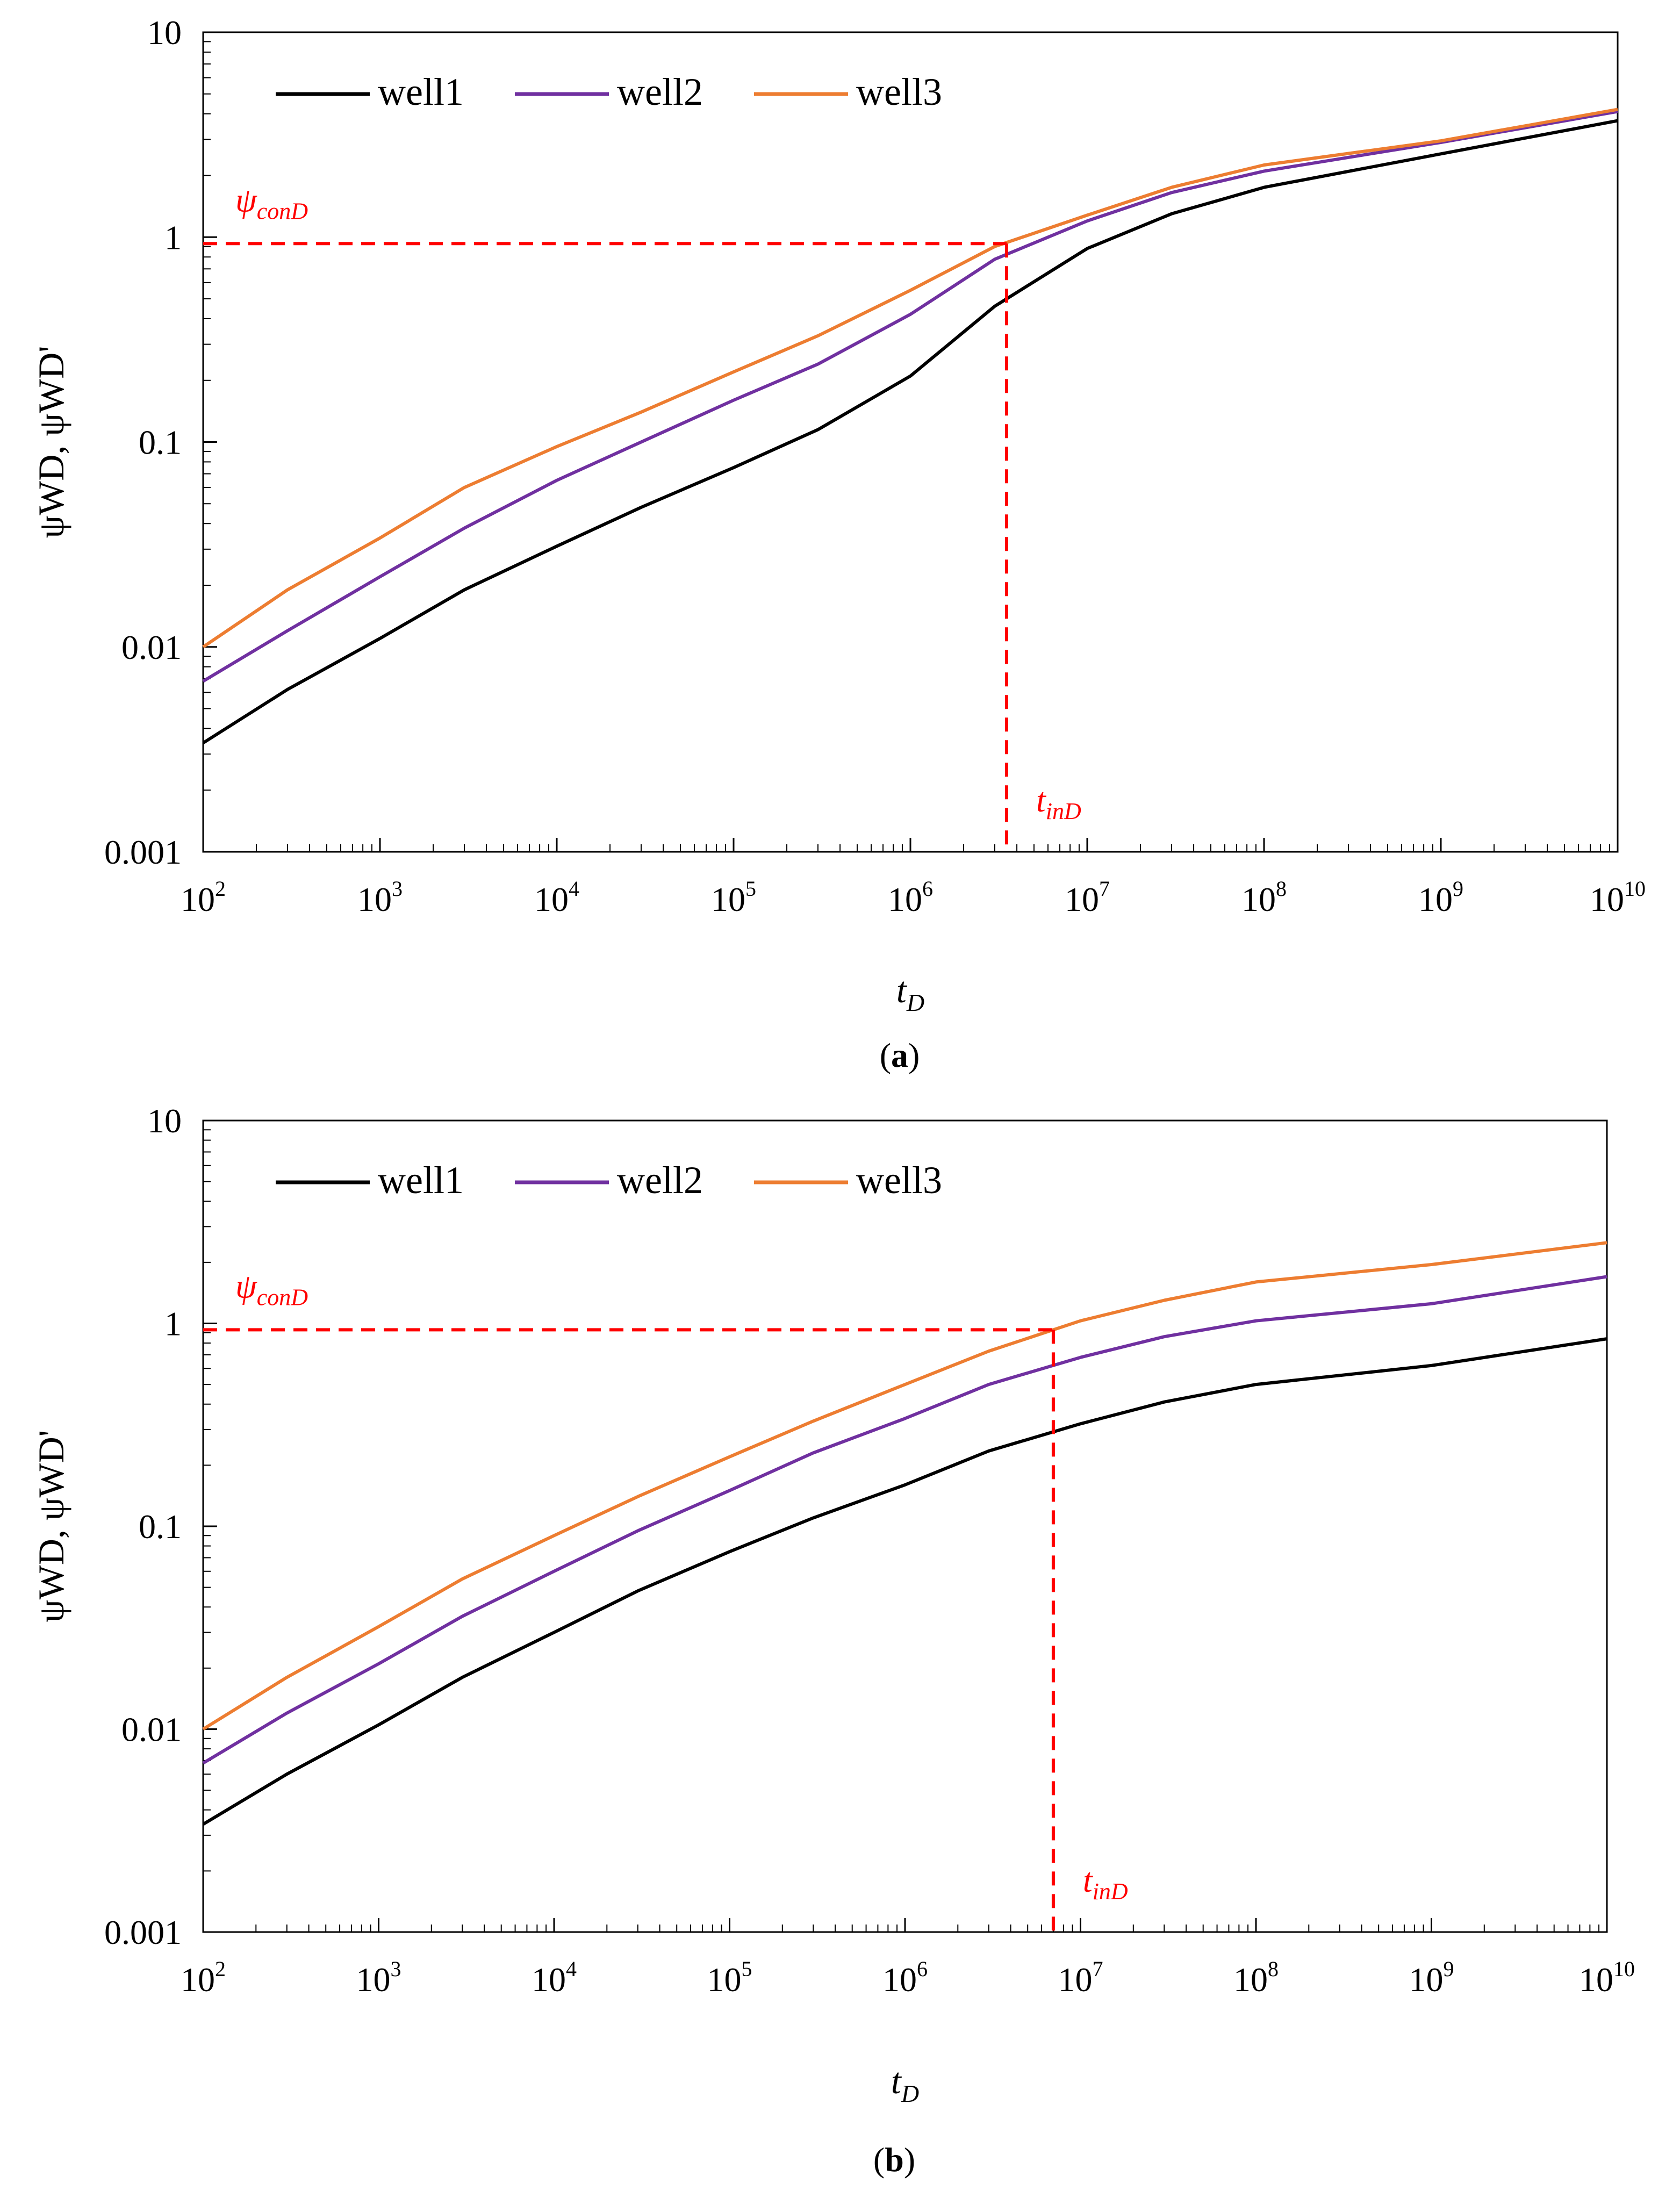 Image resolution: width=1680 pixels, height=2190 pixels. I want to click on x-tick-label: 10⁷, so click(1080, 1978).